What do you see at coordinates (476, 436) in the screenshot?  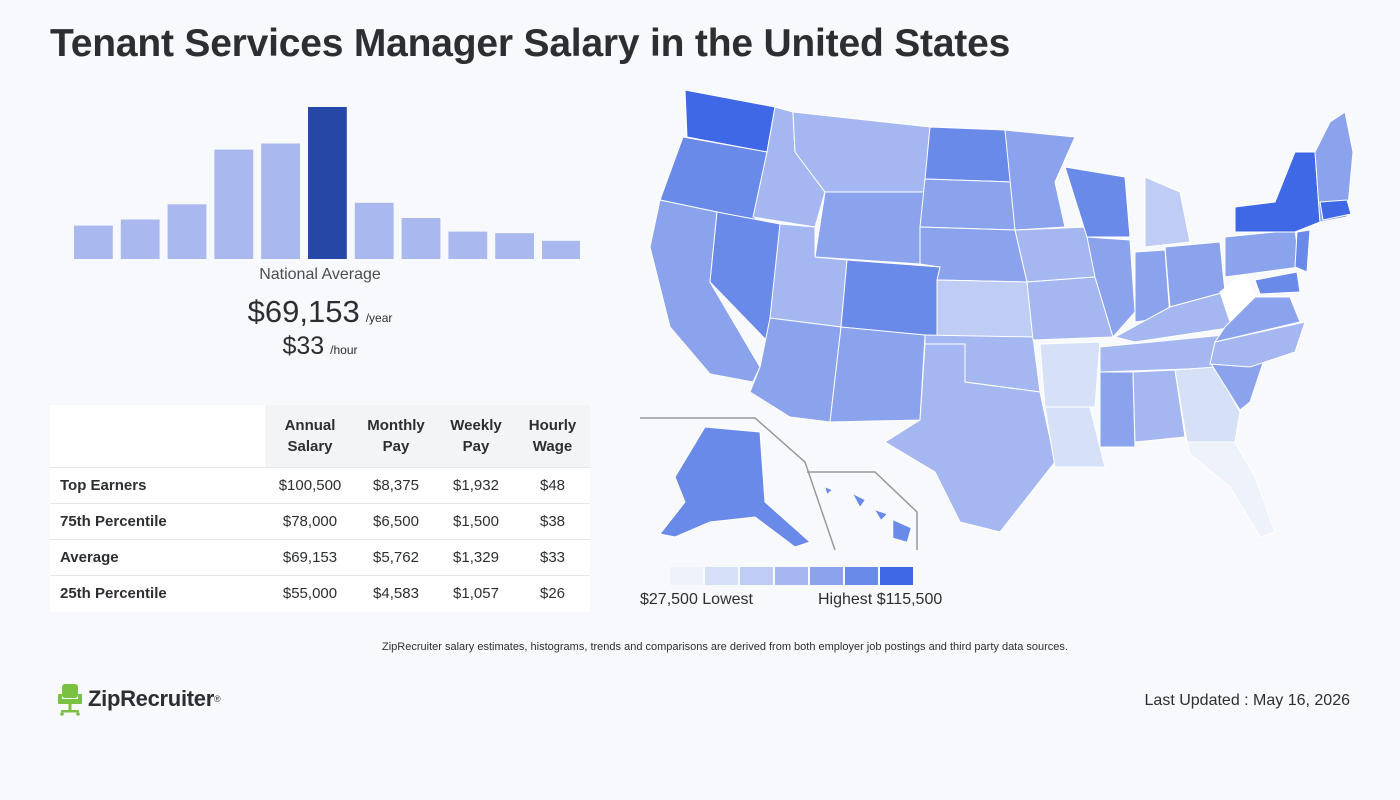 I see `header-weekly-pay: Weekly Pay` at bounding box center [476, 436].